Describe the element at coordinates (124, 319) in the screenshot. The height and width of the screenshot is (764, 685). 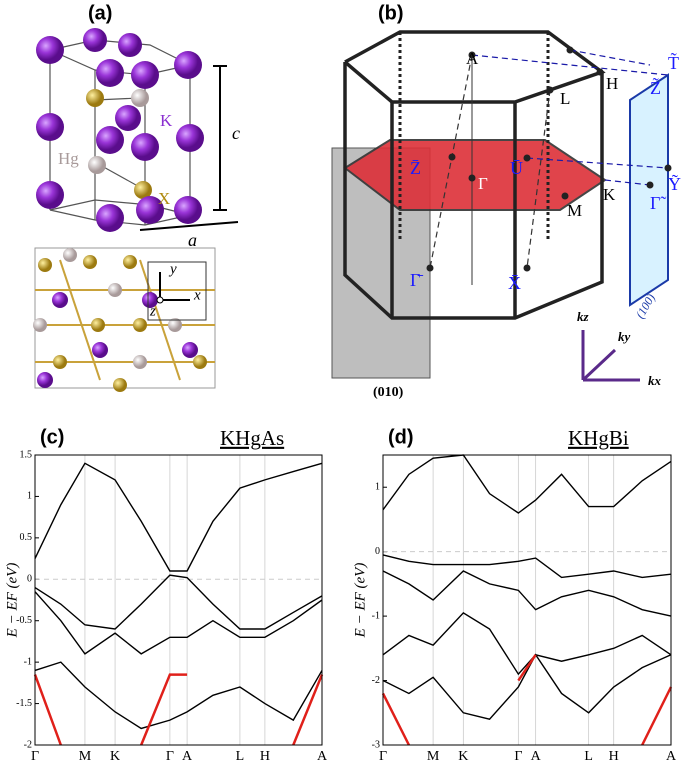
I see `top-view` at that location.